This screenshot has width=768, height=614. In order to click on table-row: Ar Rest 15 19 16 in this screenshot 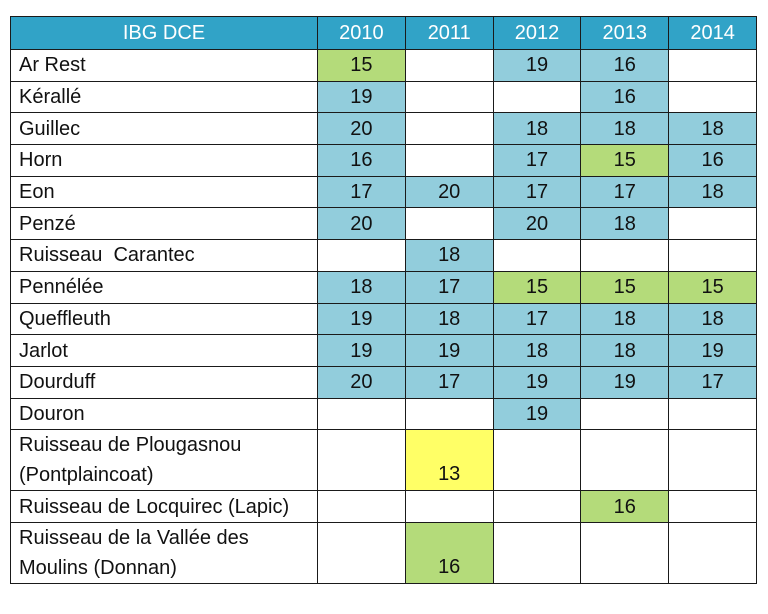, I will do `click(383, 65)`.